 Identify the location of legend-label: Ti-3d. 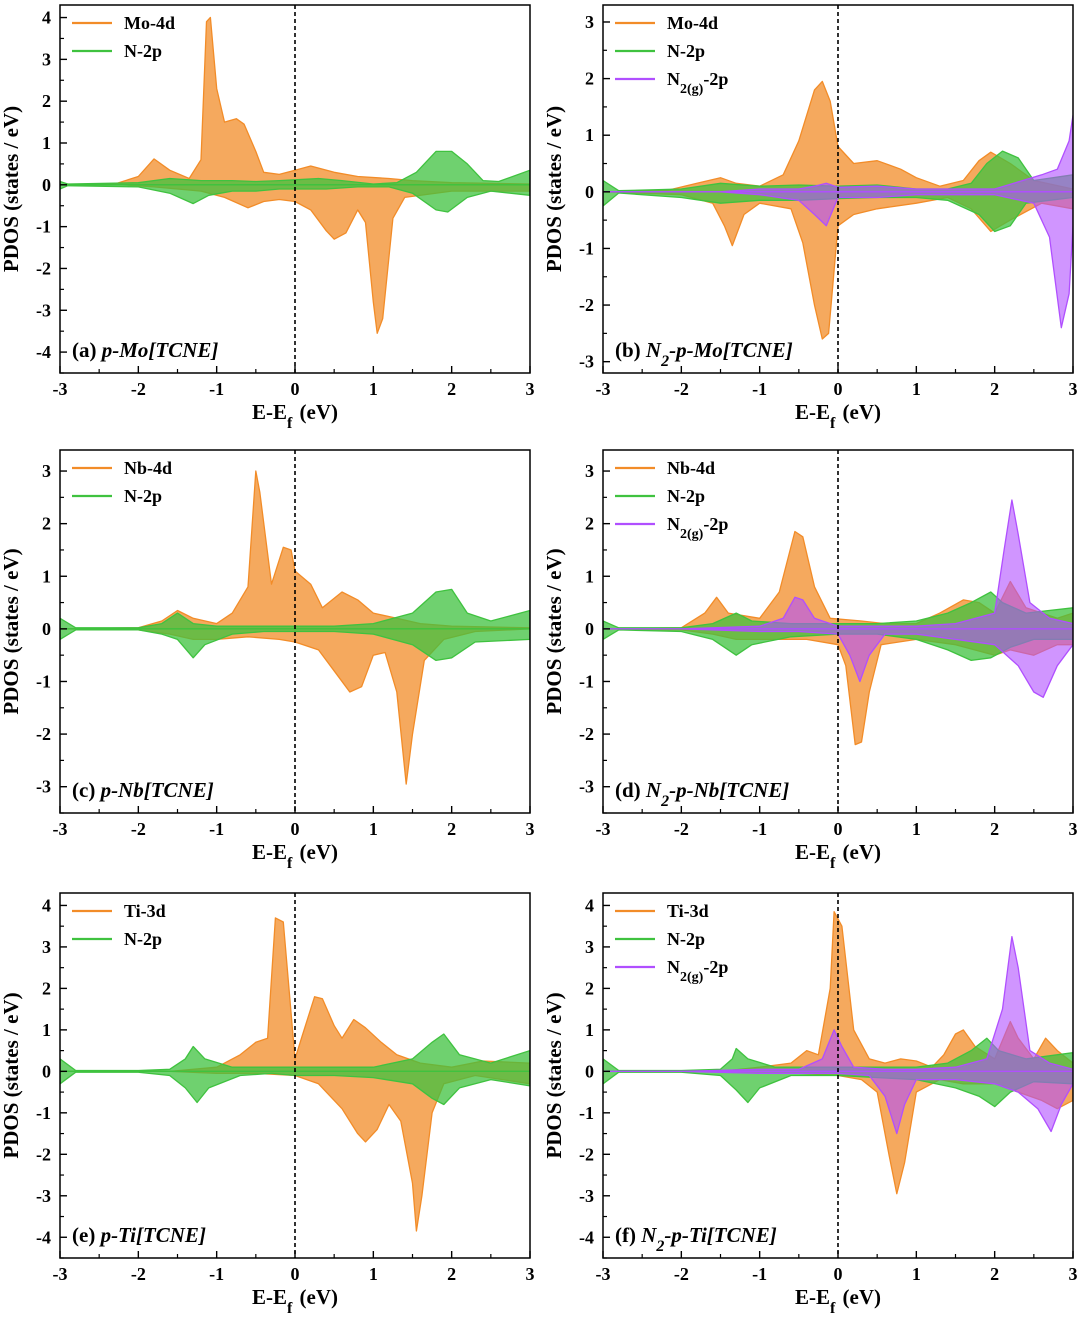
(688, 911).